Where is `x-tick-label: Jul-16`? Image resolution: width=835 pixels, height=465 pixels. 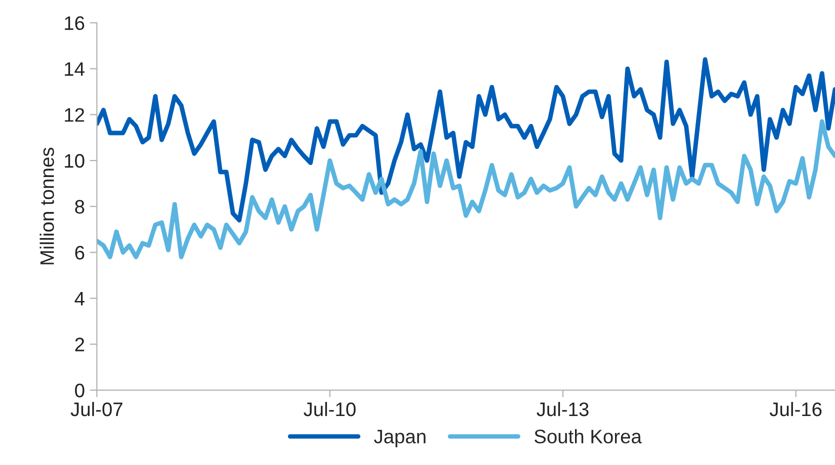 x-tick-label: Jul-16 is located at coordinates (796, 409).